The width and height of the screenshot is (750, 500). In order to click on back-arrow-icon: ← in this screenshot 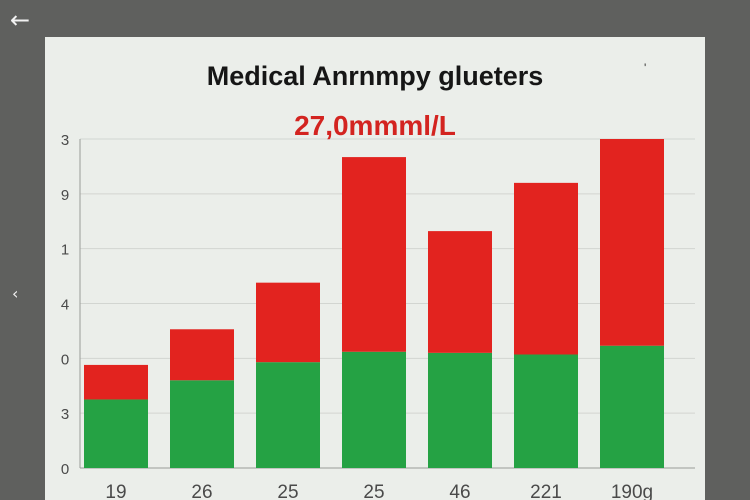, I will do `click(20, 20)`.